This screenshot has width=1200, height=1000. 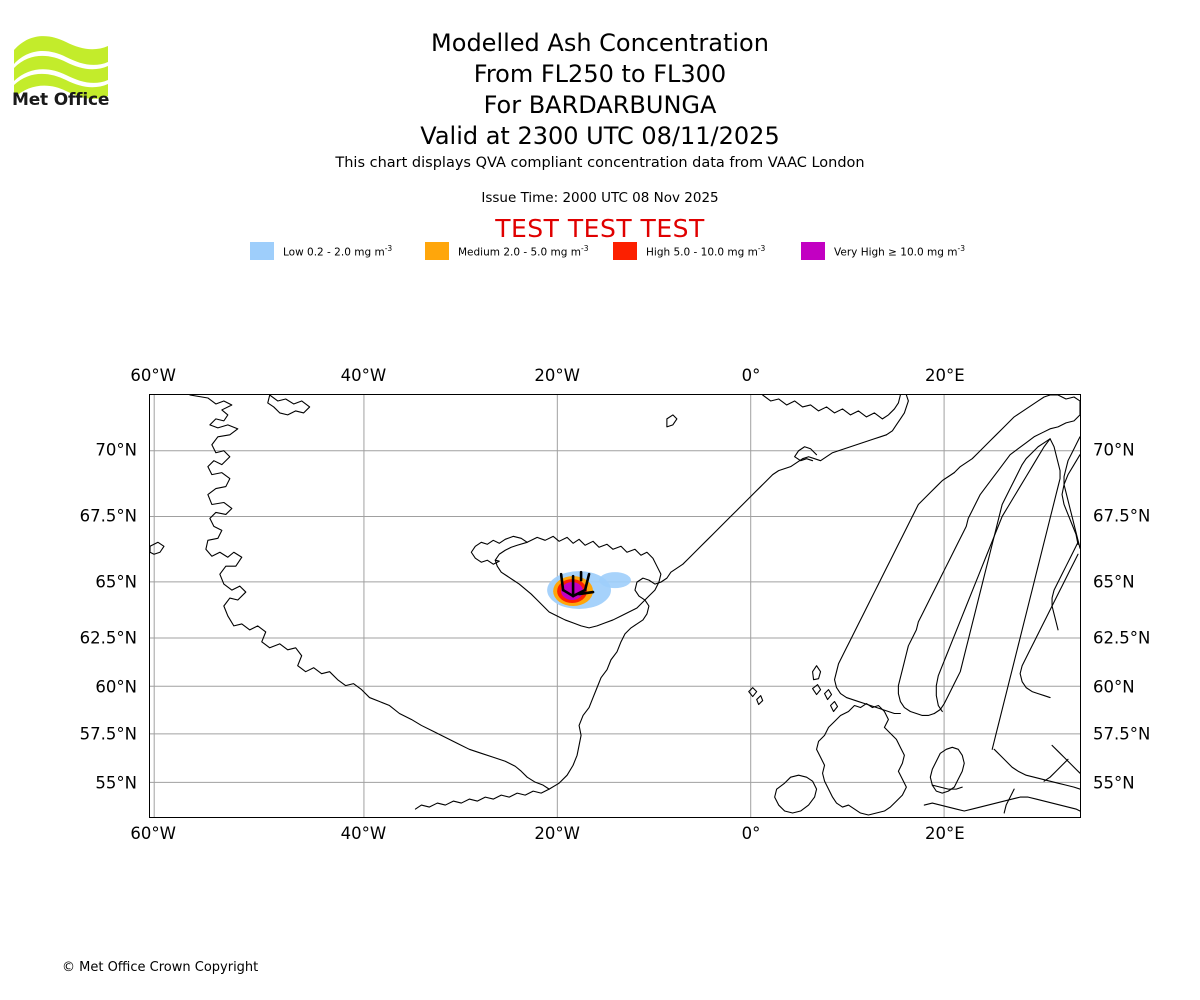 What do you see at coordinates (160, 967) in the screenshot?
I see `copyright-notice: © Met Office Crown Copyright` at bounding box center [160, 967].